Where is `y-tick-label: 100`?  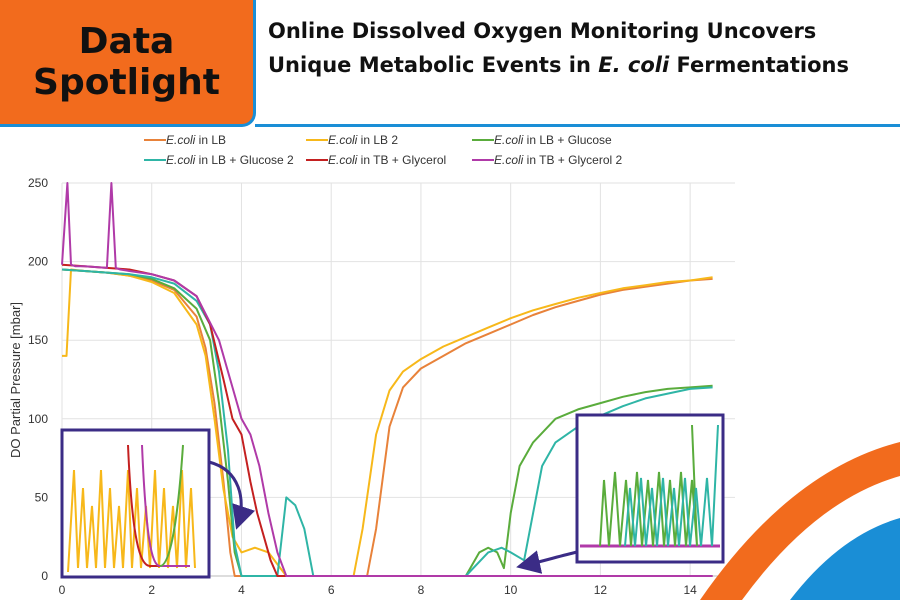
y-tick-label: 100 is located at coordinates (38, 419).